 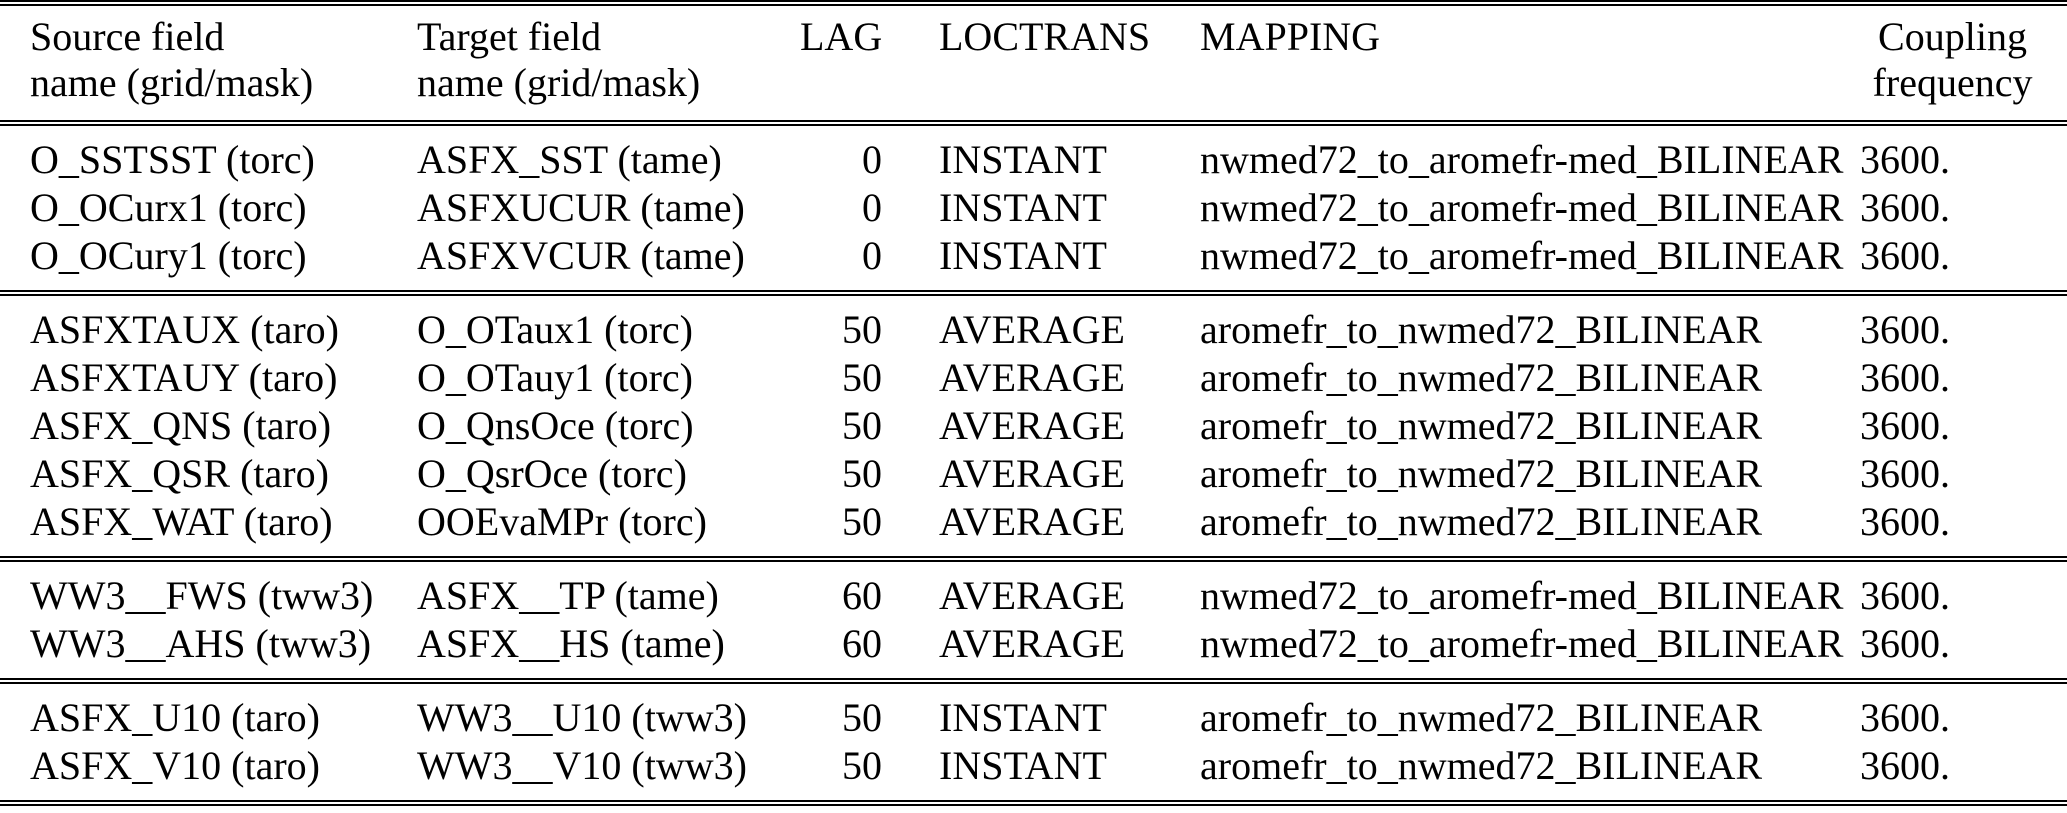 What do you see at coordinates (181, 425) in the screenshot?
I see `source-cell: ASFX_QNS (taro)` at bounding box center [181, 425].